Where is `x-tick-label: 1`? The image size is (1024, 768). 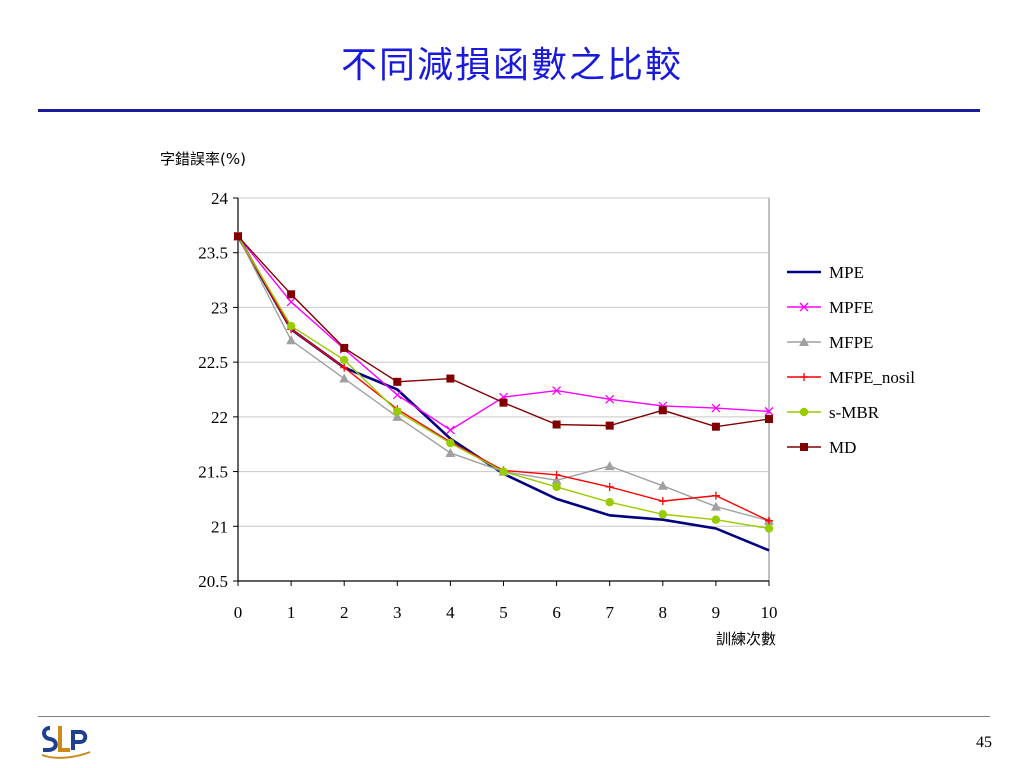
x-tick-label: 1 is located at coordinates (291, 612).